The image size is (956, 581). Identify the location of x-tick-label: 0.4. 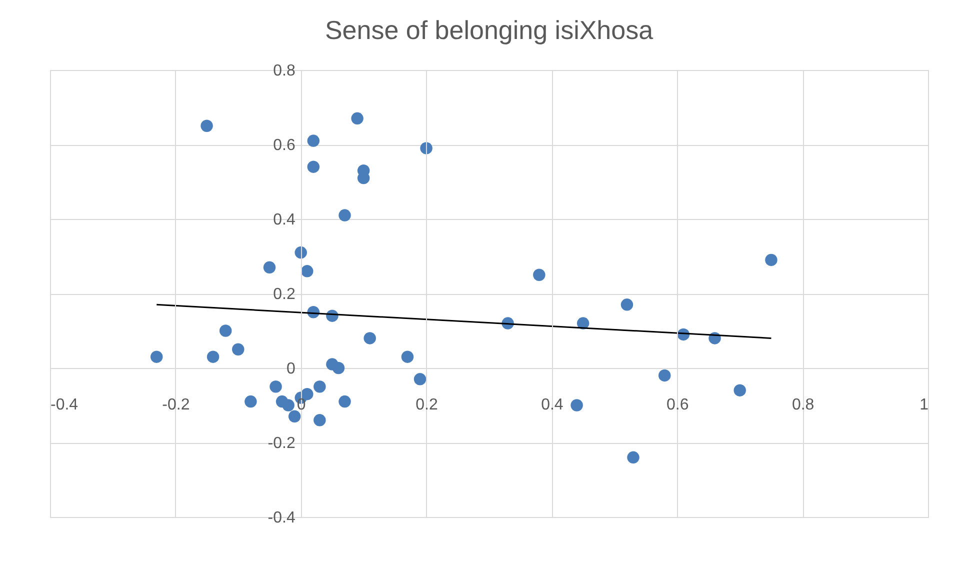
(552, 405).